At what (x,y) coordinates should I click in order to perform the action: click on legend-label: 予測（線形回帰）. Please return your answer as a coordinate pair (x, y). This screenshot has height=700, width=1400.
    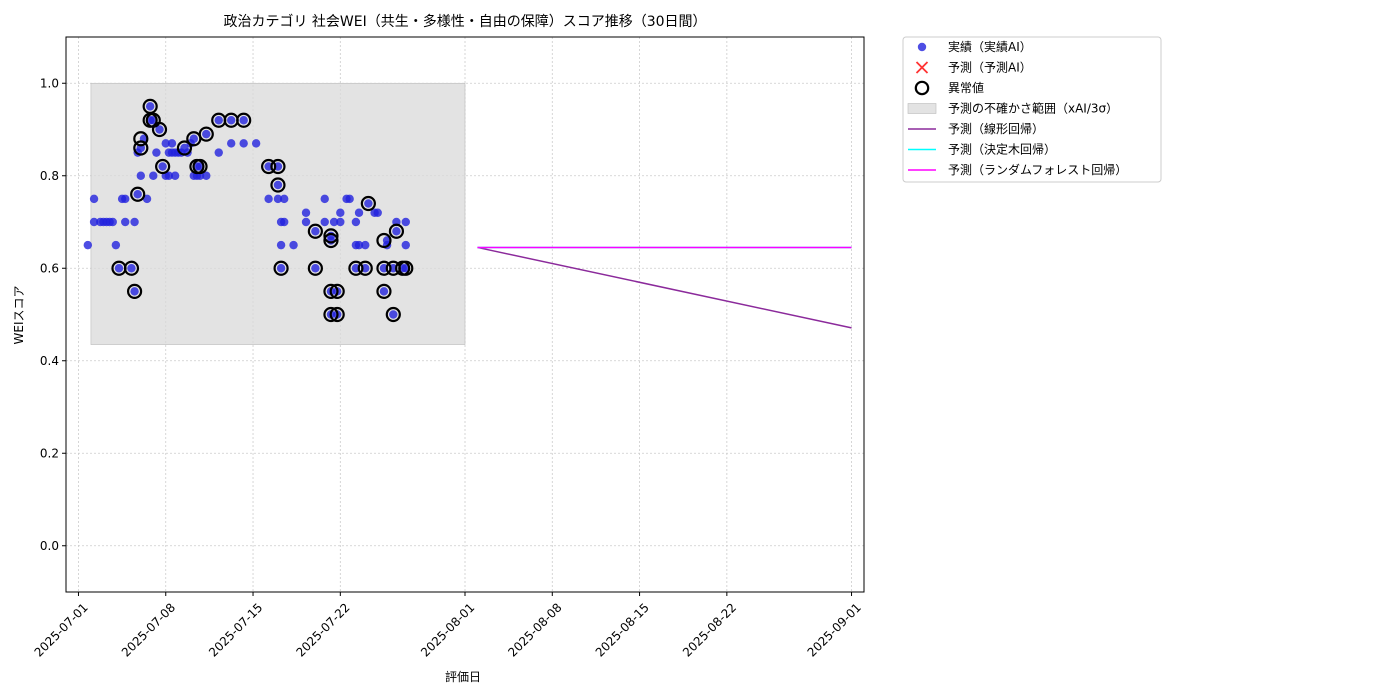
    Looking at the image, I should click on (996, 128).